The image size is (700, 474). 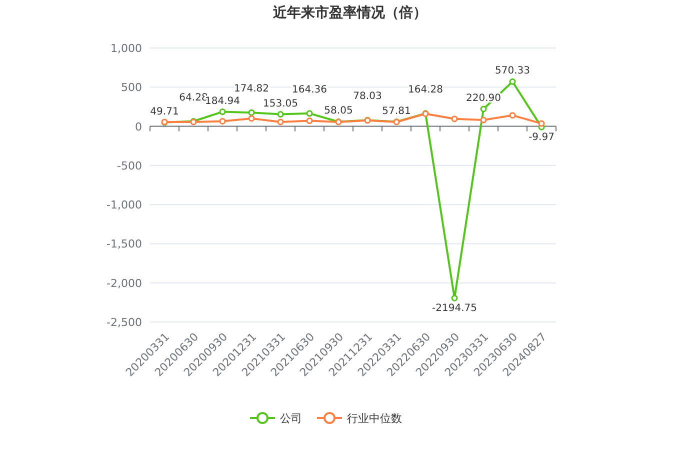 I want to click on y-tick-label: -1,500, so click(x=124, y=244).